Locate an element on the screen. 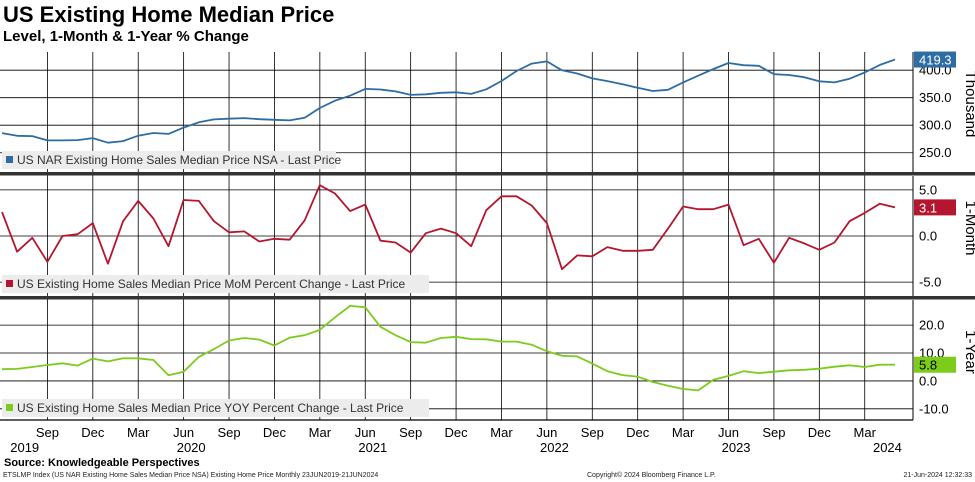 The width and height of the screenshot is (975, 482). panel2-last-value-badge is located at coordinates (935, 207).